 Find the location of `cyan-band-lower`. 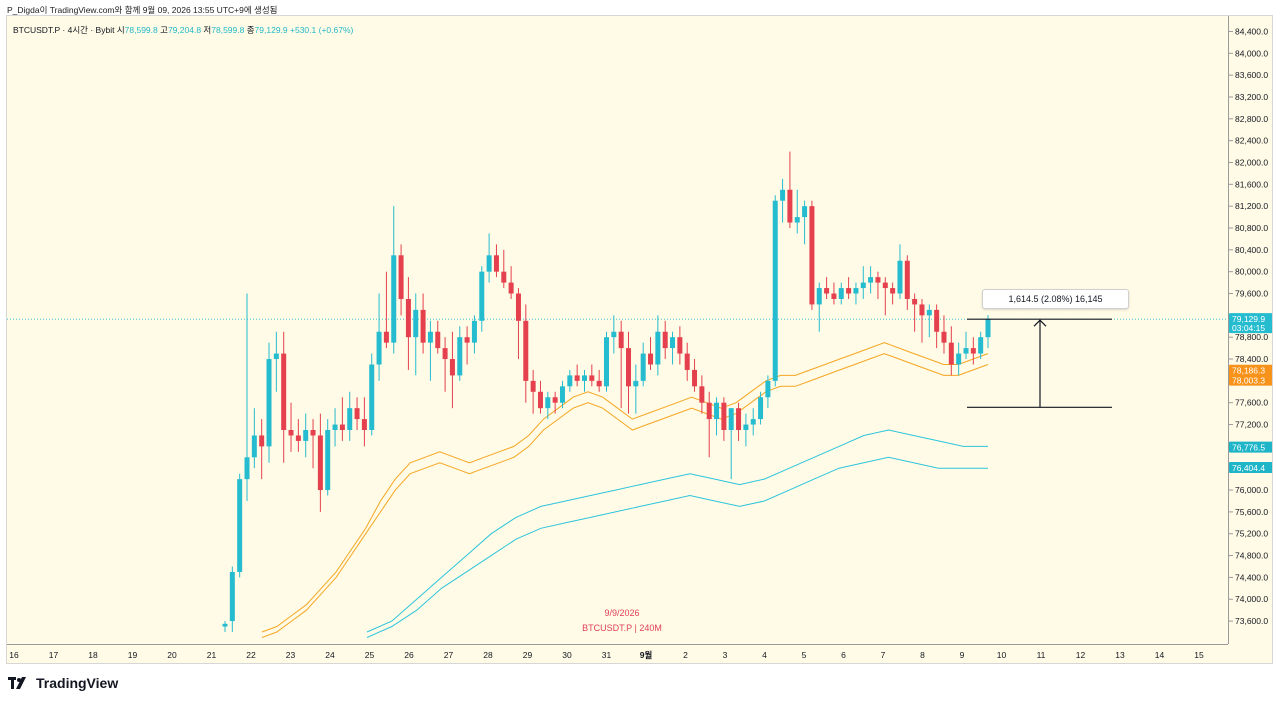

cyan-band-lower is located at coordinates (677, 547).